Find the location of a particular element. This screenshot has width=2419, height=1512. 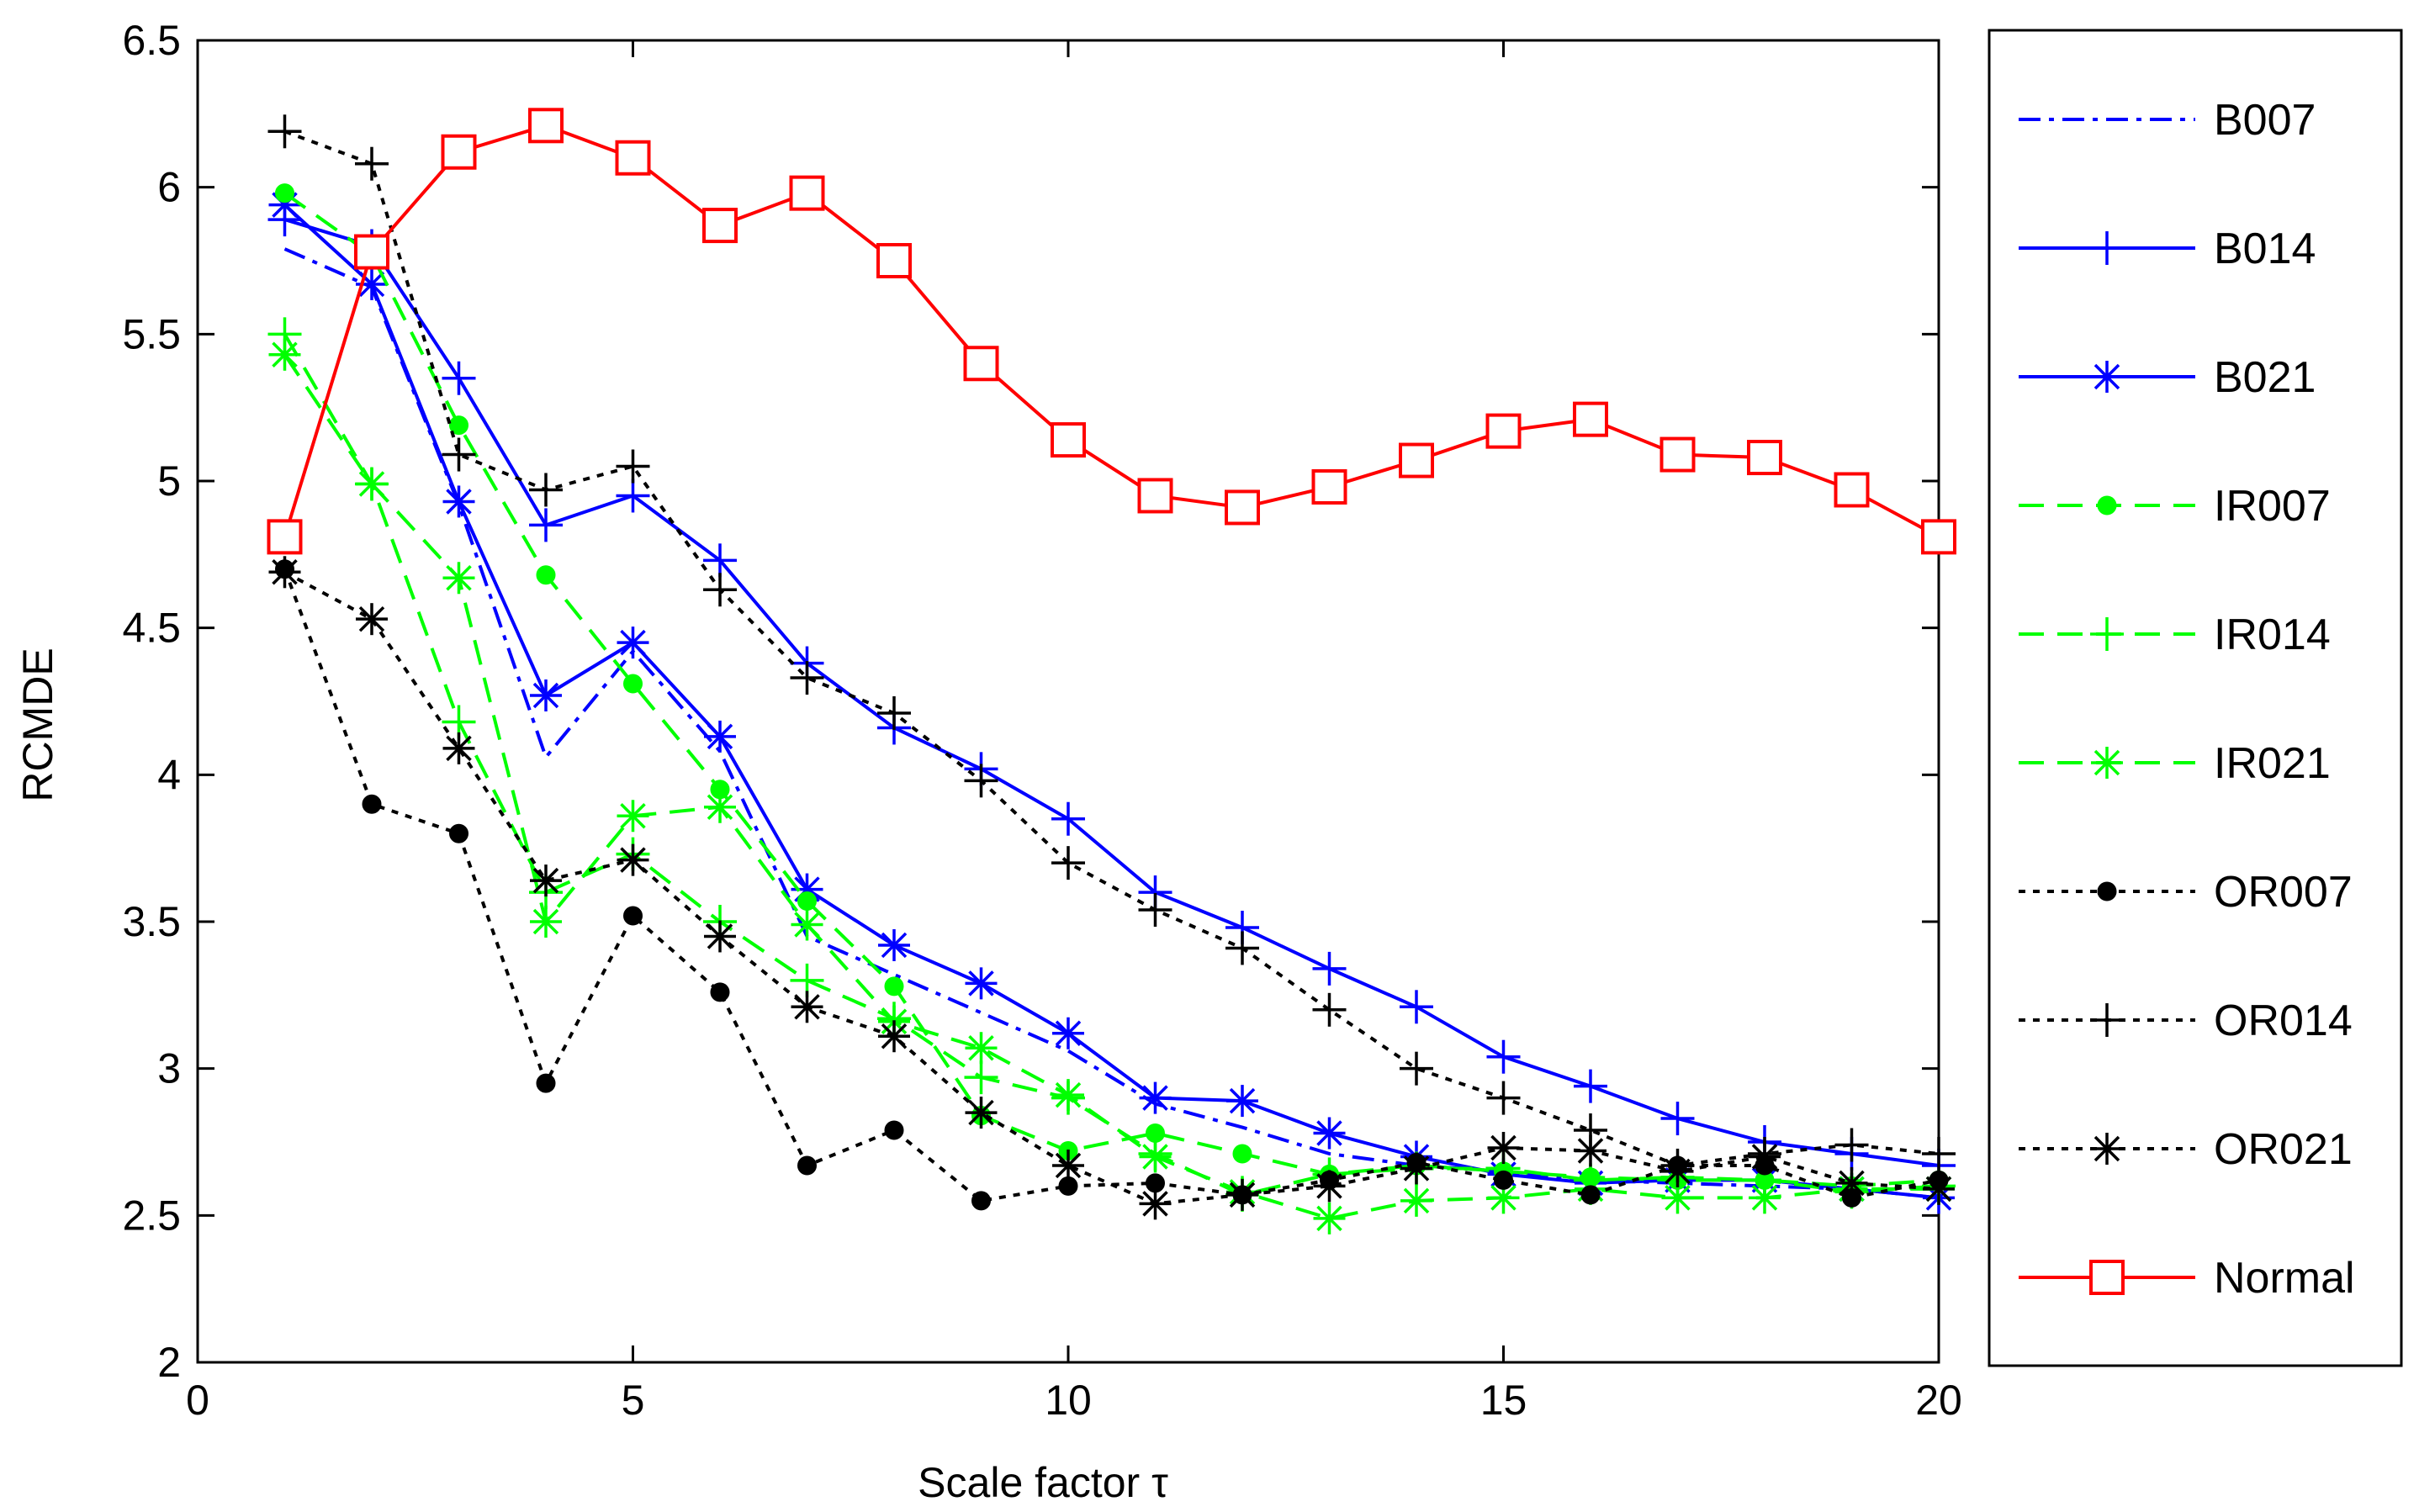

data-point-ir014 is located at coordinates (981, 1077).